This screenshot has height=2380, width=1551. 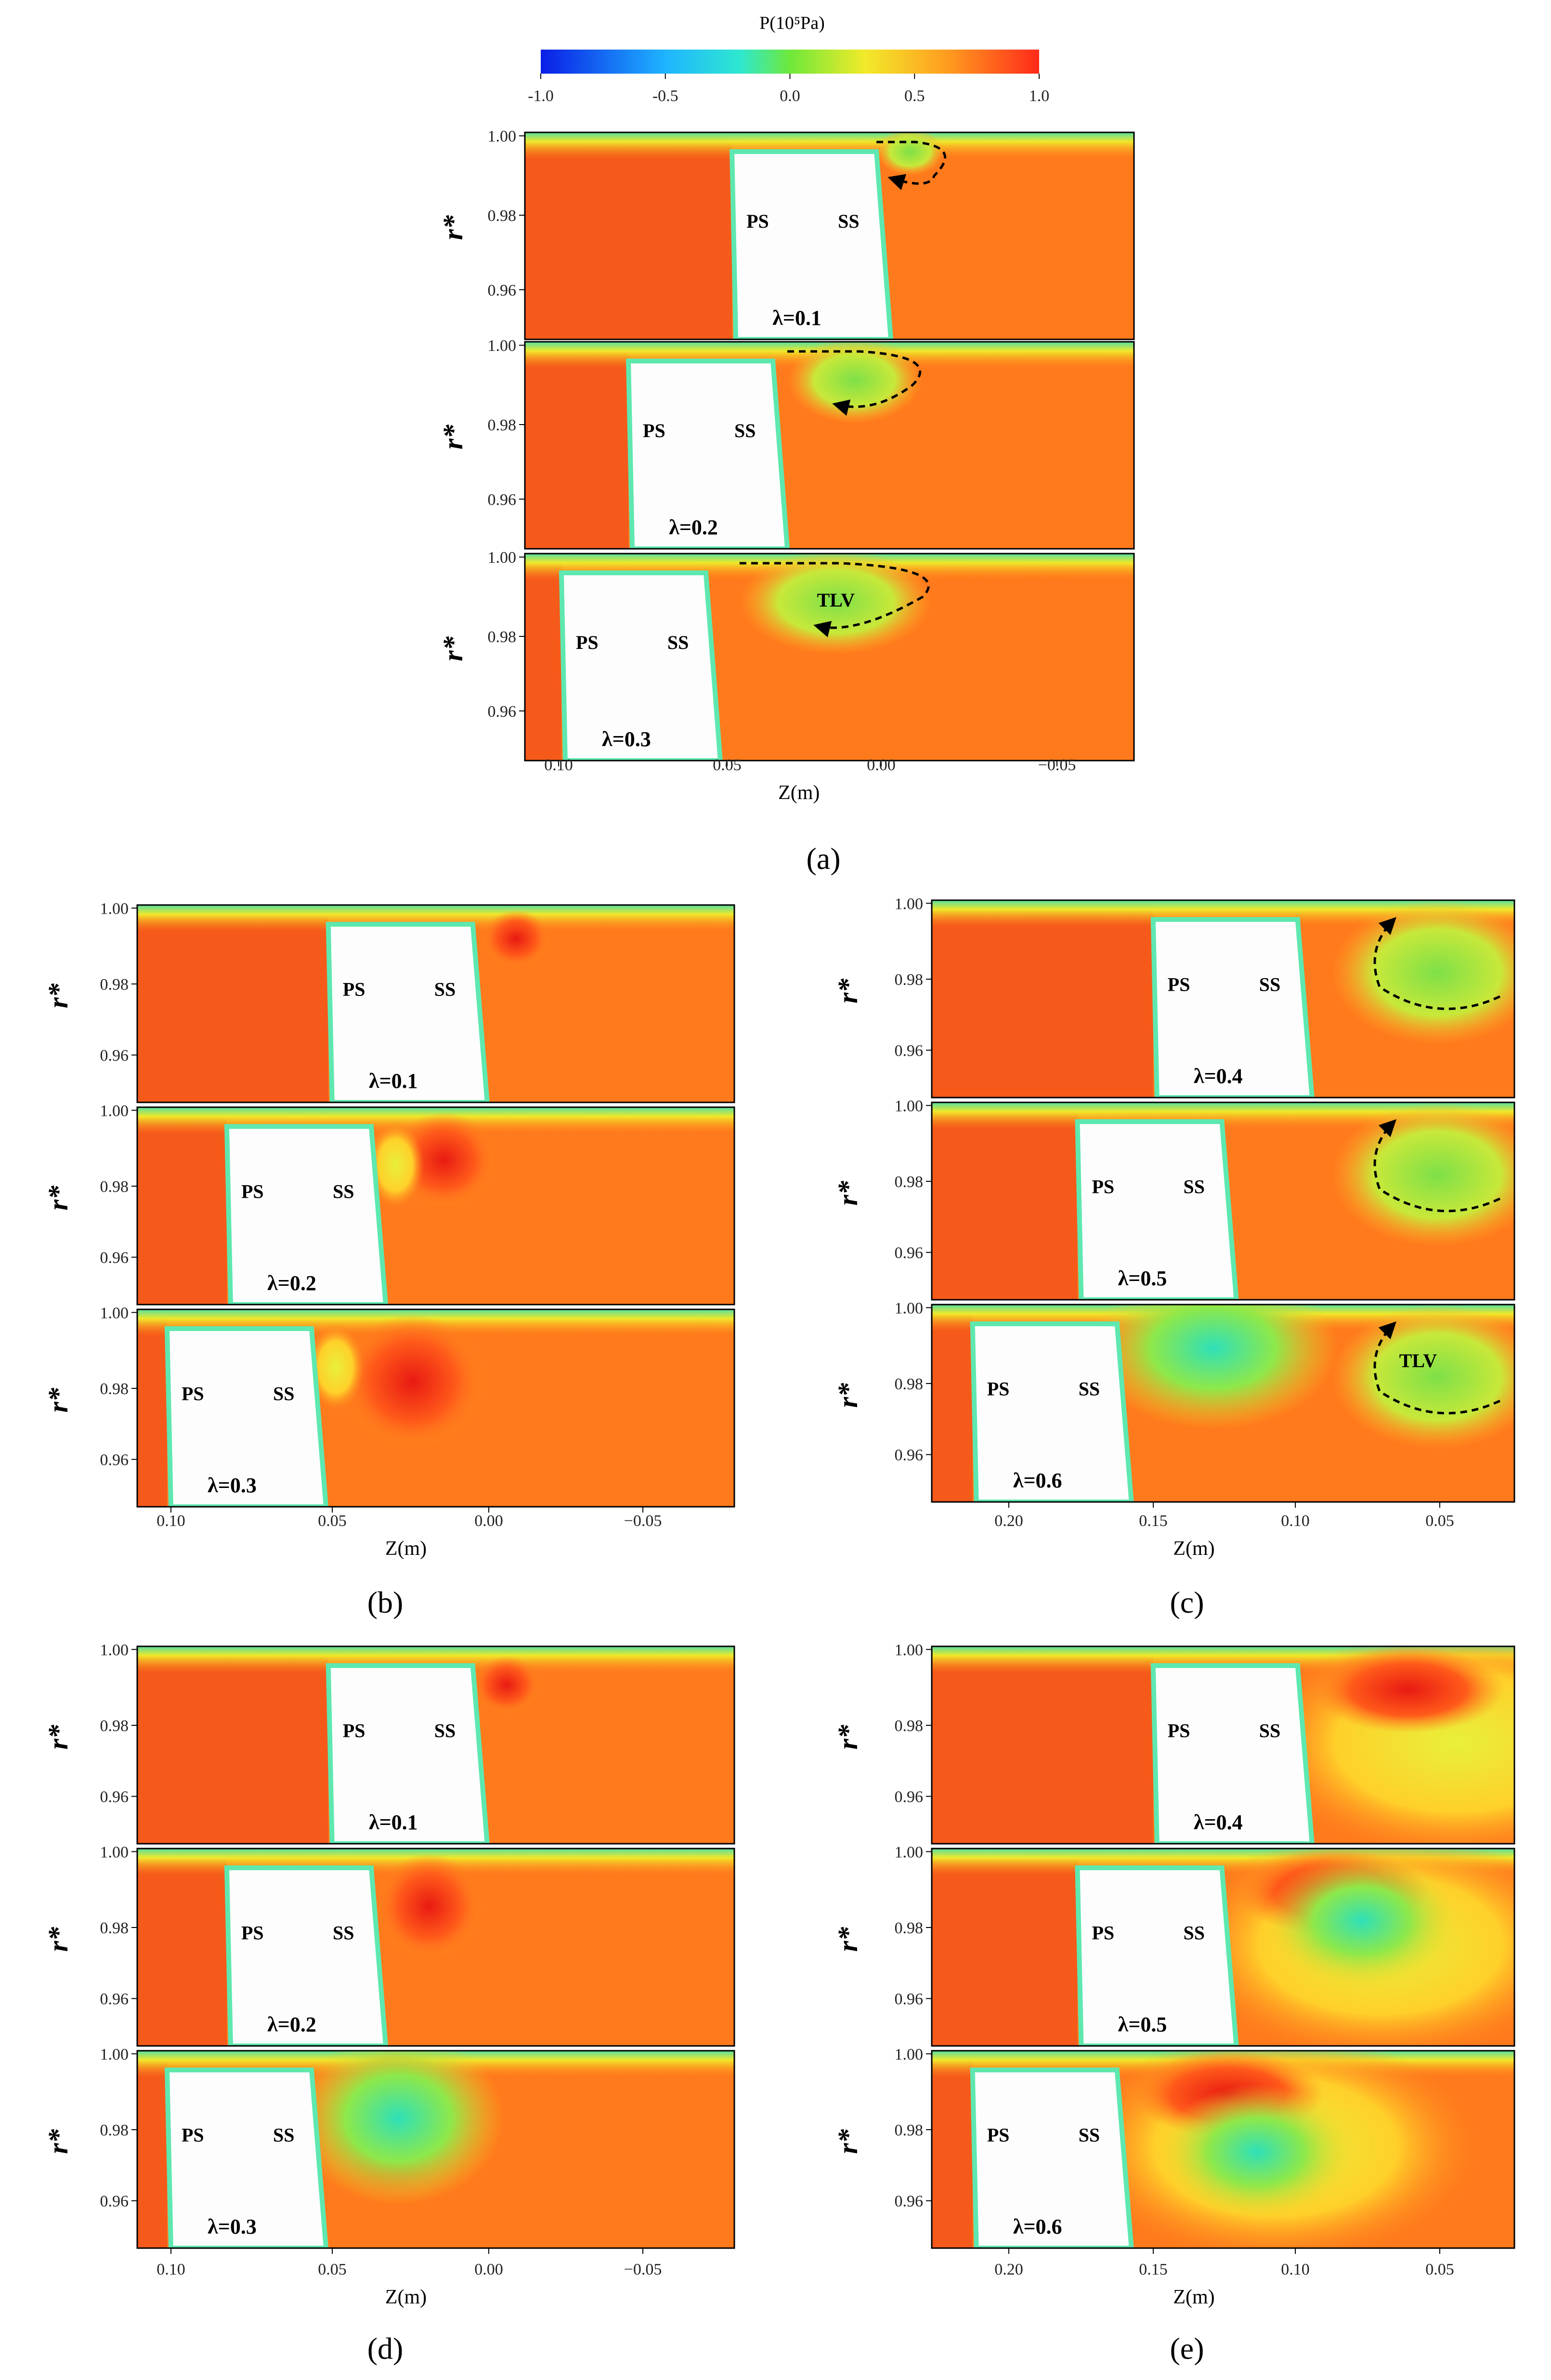 I want to click on x-tick-label: 0.10, so click(x=171, y=1521).